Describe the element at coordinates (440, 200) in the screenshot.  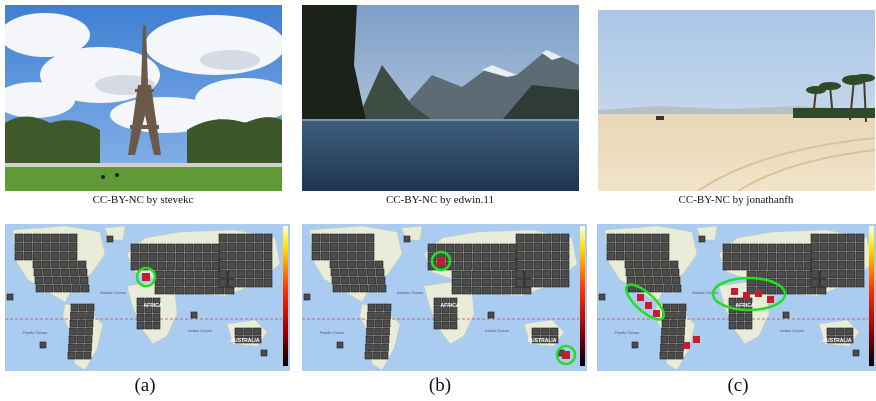
I see `photo-credit-b: CC-BY-NC by edwin.11` at that location.